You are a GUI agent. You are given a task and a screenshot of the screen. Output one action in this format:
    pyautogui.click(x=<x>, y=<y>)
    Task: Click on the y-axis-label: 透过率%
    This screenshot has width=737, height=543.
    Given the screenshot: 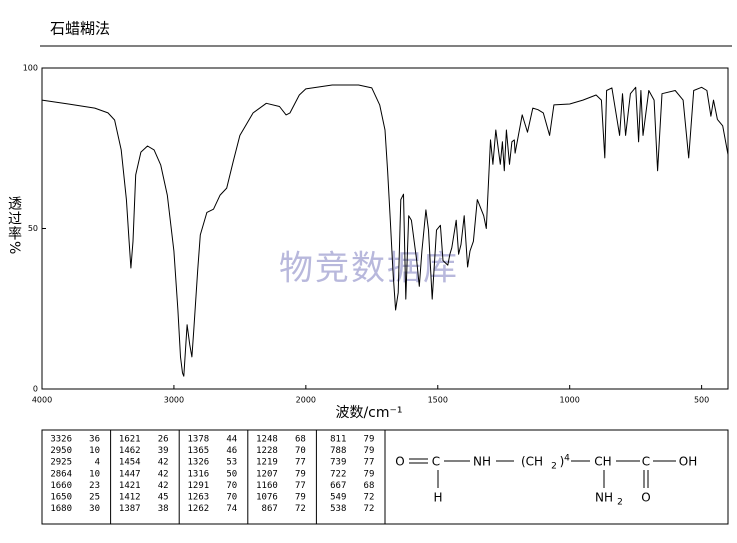 What is the action you would take?
    pyautogui.click(x=14, y=226)
    